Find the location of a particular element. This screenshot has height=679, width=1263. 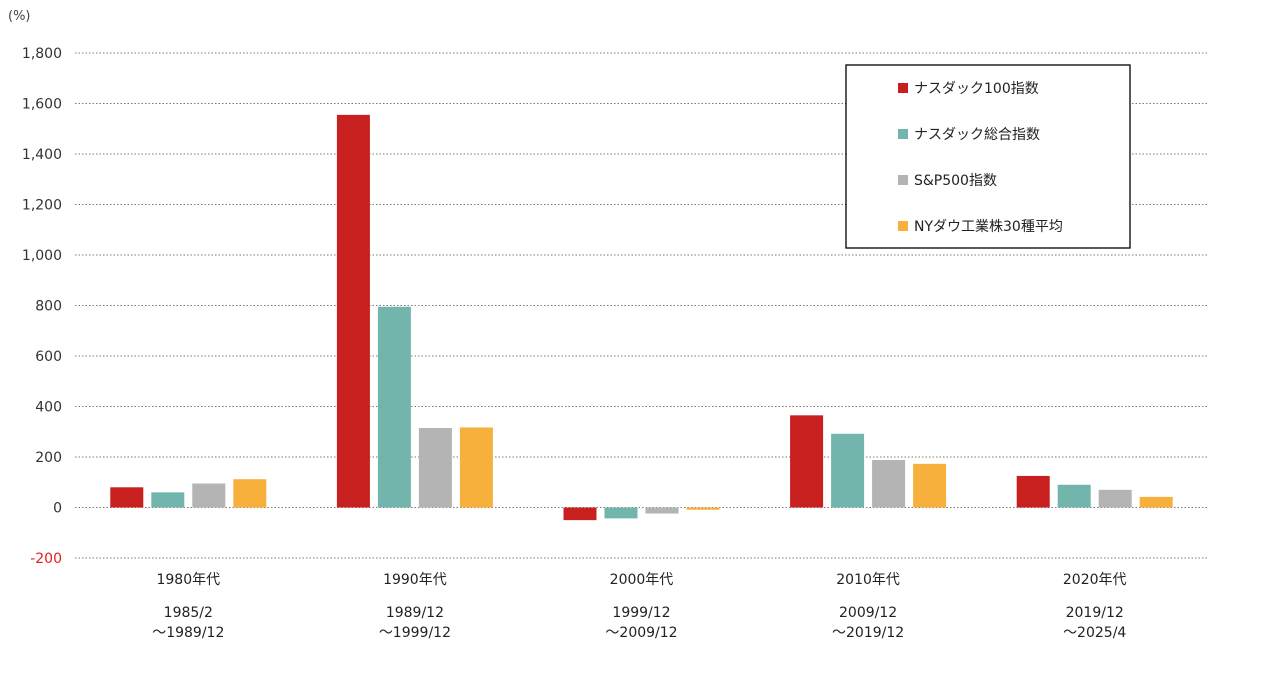

y-tick-label: 600 is located at coordinates (48, 357).